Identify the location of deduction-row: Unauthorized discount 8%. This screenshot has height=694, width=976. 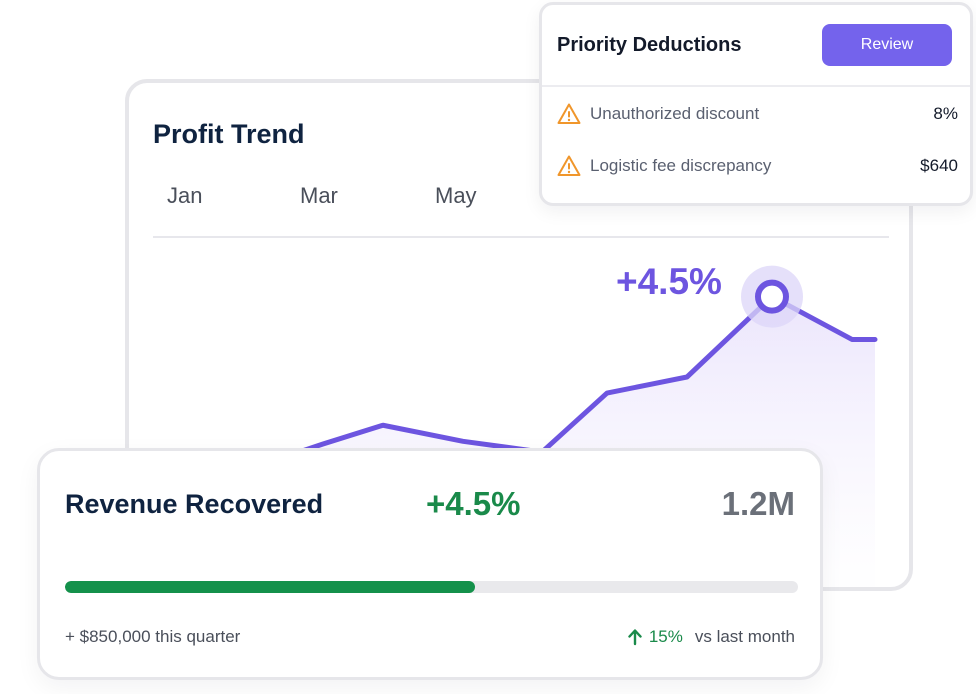
(757, 115).